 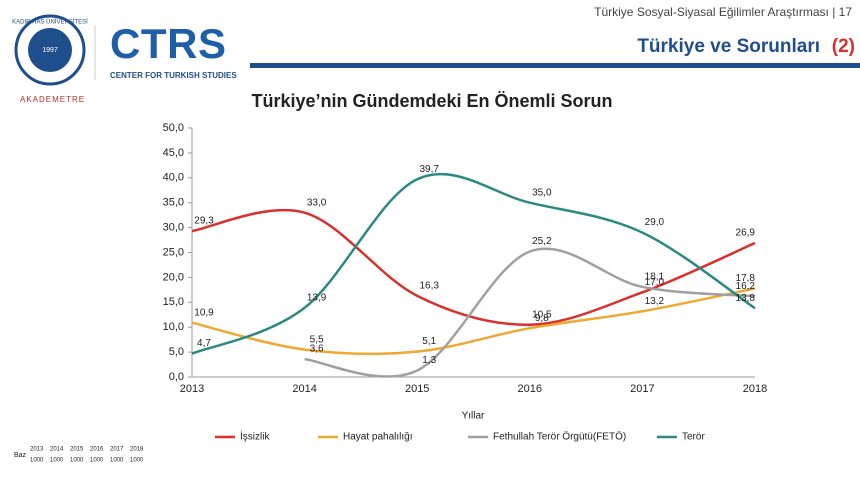 What do you see at coordinates (655, 222) in the screenshot?
I see `data-label: 29,0` at bounding box center [655, 222].